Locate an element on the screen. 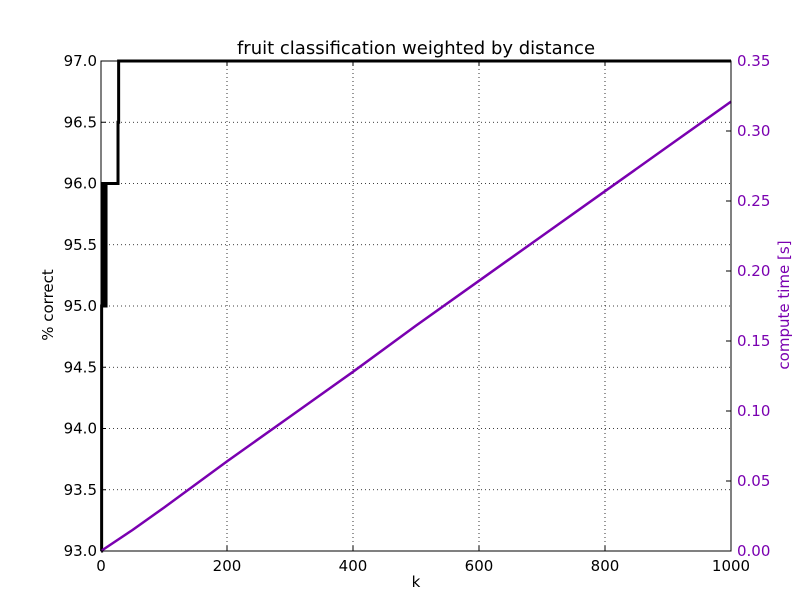  x-tick-label: 400 is located at coordinates (353, 566).